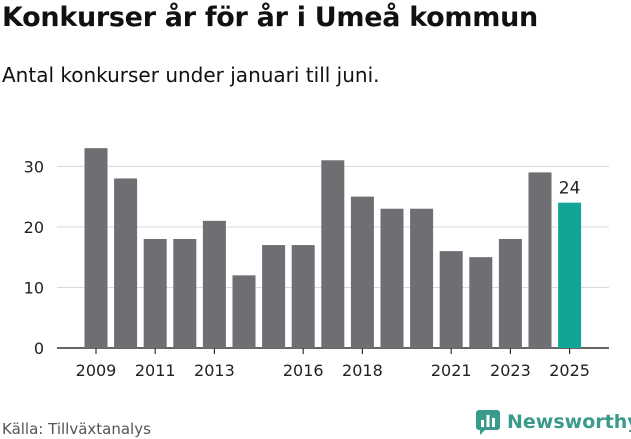 This screenshot has width=631, height=439. I want to click on chart-title: Konkurser år för år i Umeå kommun, so click(270, 17).